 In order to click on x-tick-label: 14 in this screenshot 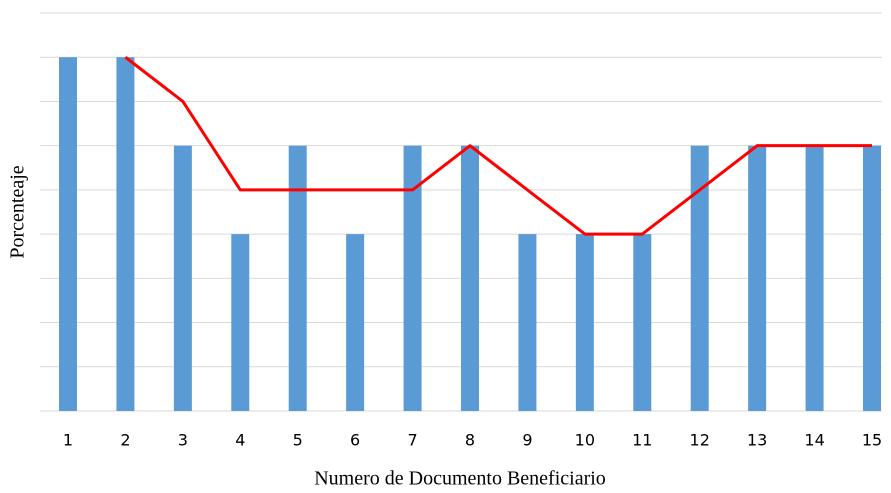, I will do `click(814, 440)`.